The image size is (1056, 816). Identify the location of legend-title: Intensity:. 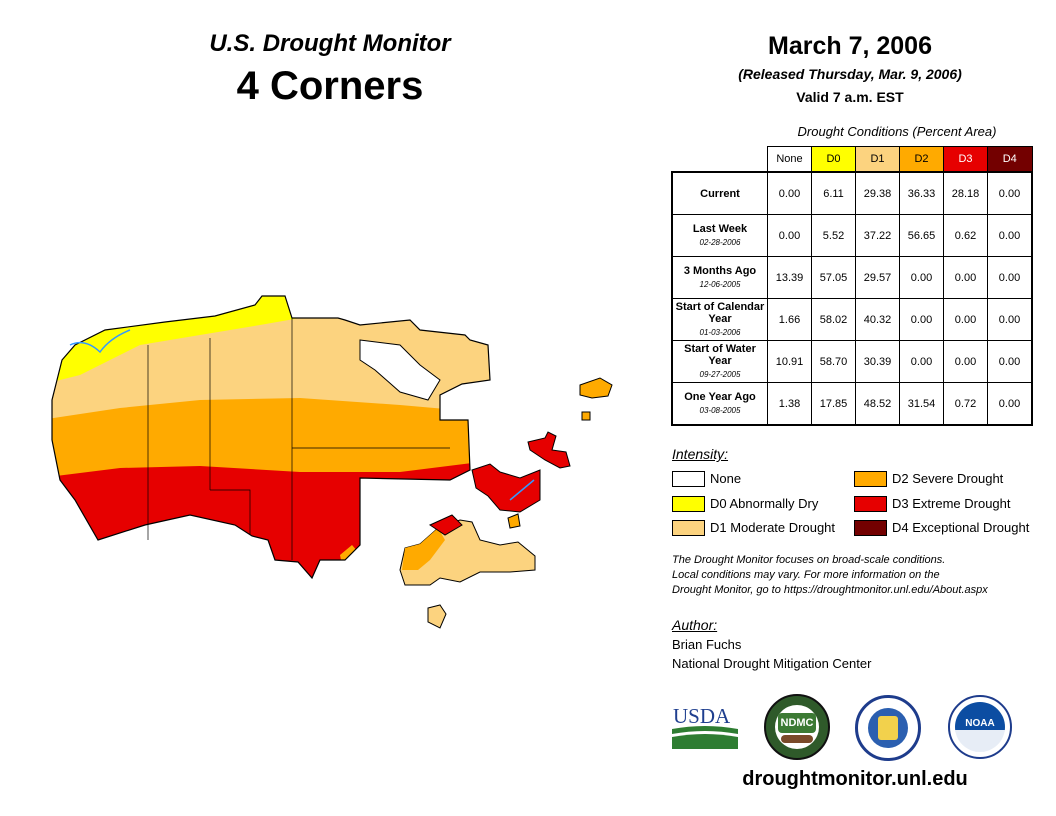
(700, 454).